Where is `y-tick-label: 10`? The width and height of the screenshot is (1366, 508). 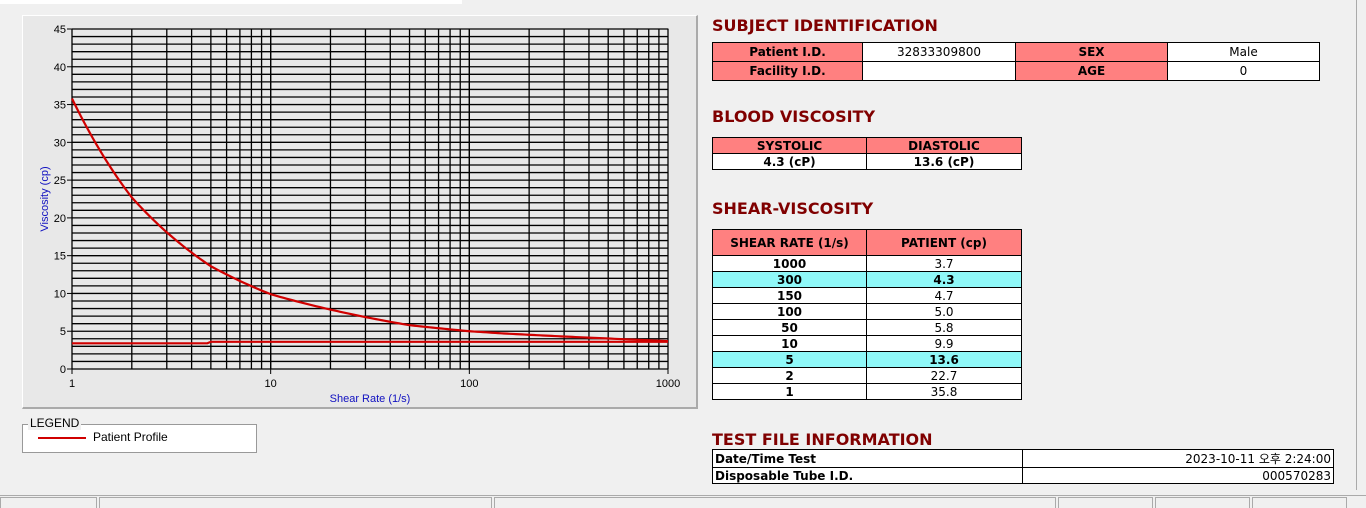 y-tick-label: 10 is located at coordinates (60, 294).